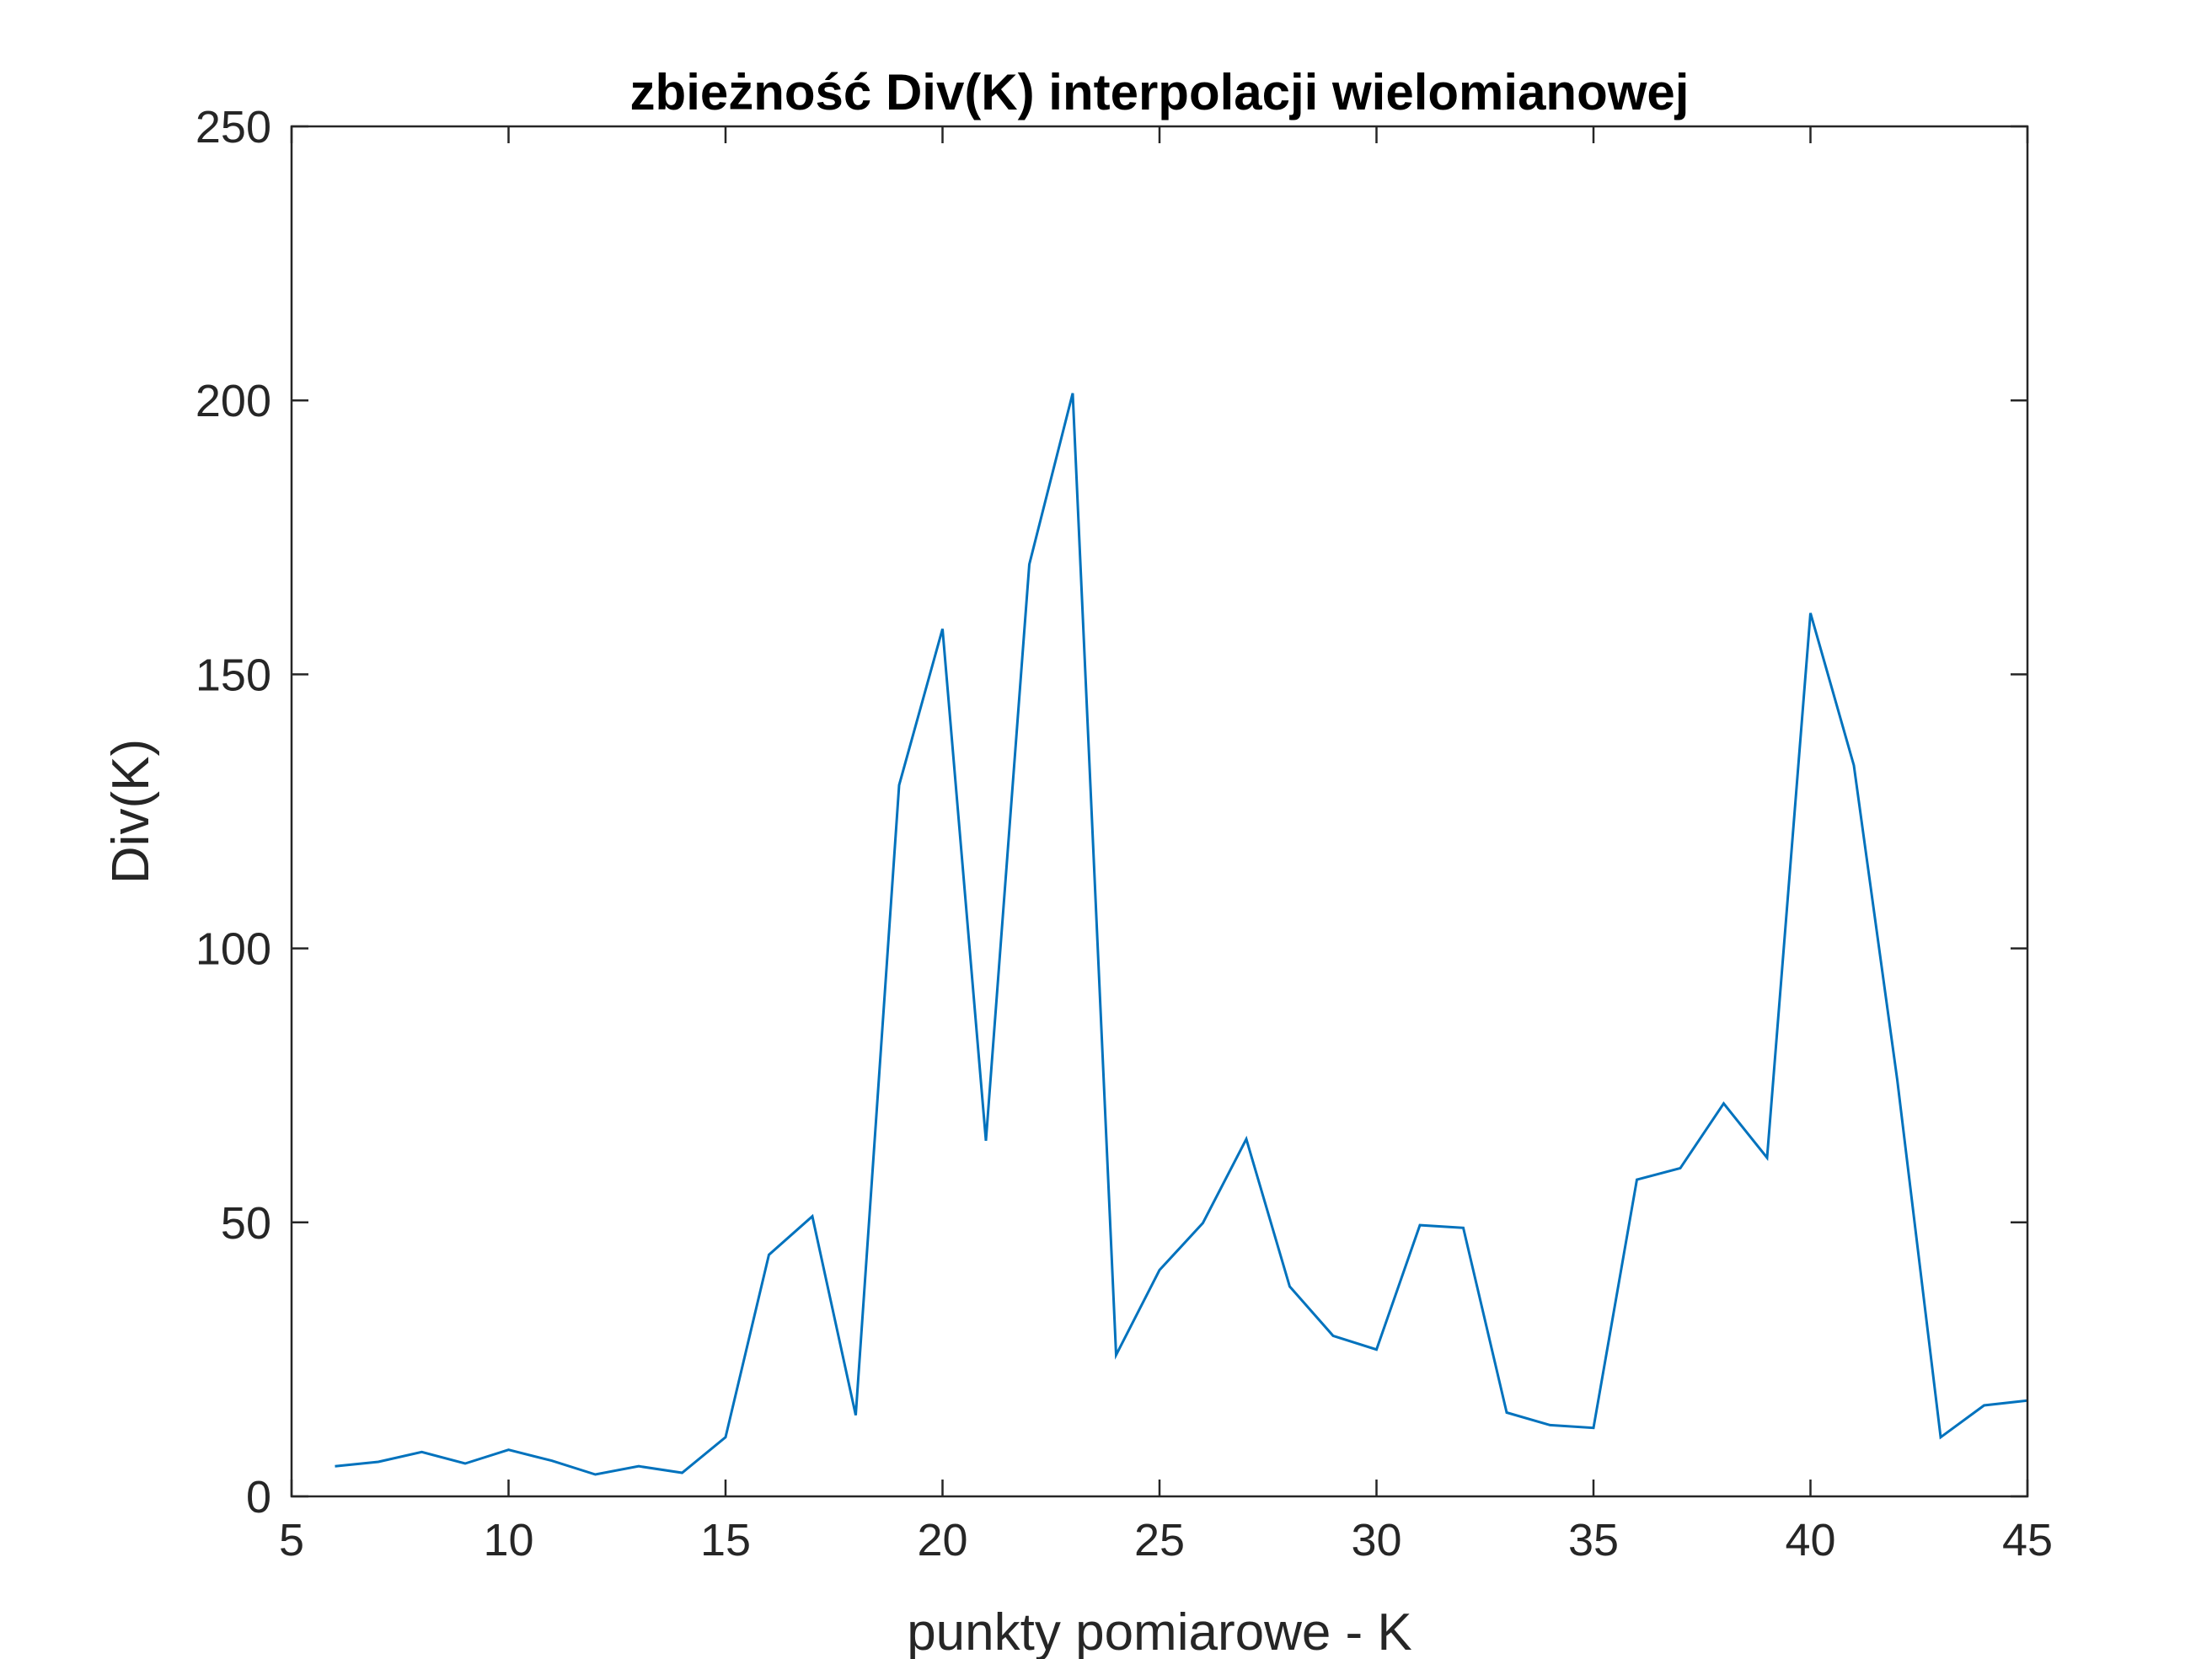  What do you see at coordinates (942, 1540) in the screenshot?
I see `x-tick-label: 20` at bounding box center [942, 1540].